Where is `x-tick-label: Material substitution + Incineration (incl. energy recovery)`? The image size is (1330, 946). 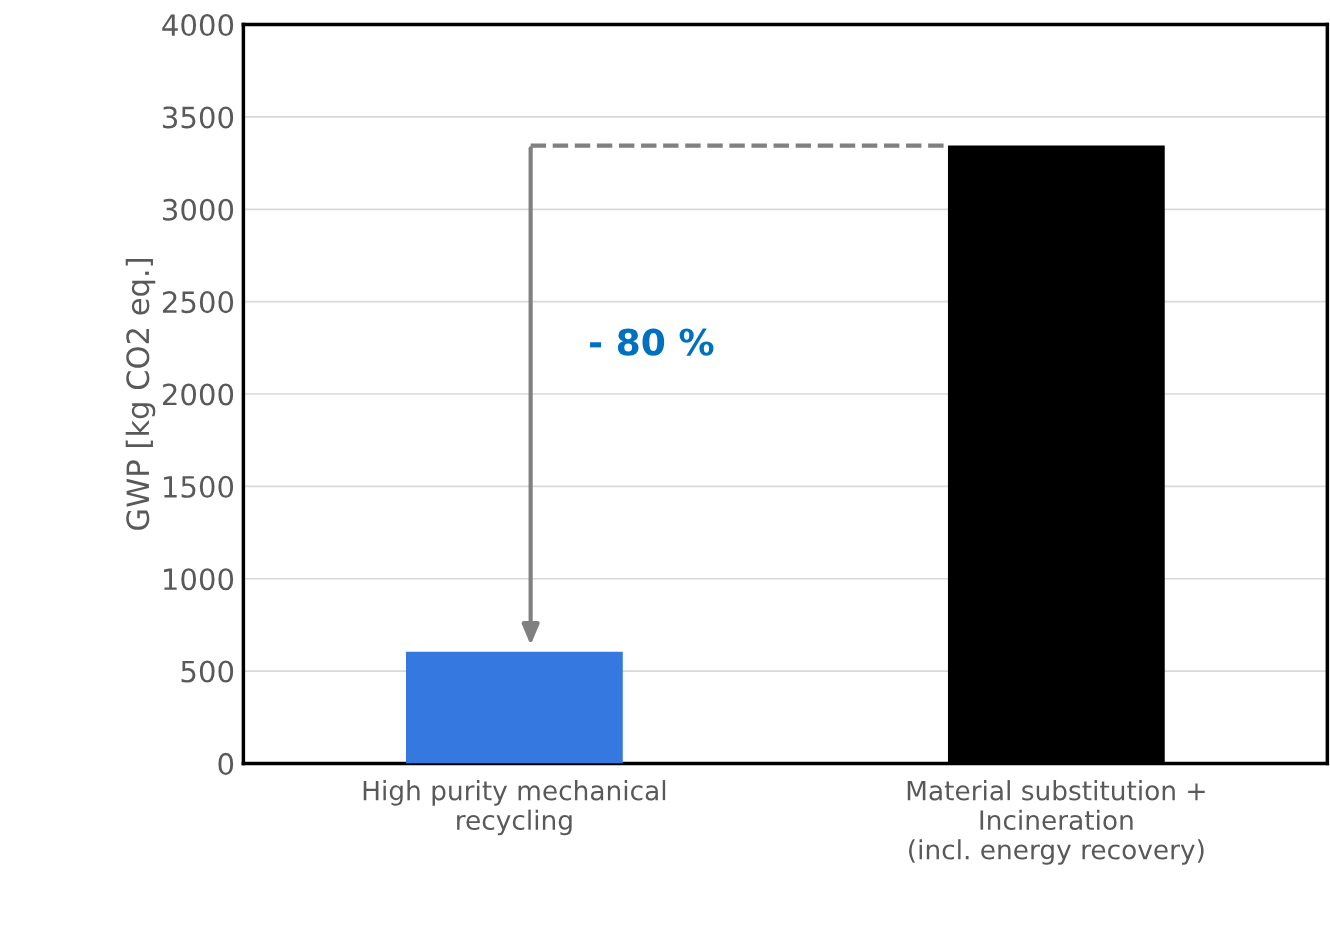 x-tick-label: Material substitution + Incineration (incl. energy recovery) is located at coordinates (1056, 822).